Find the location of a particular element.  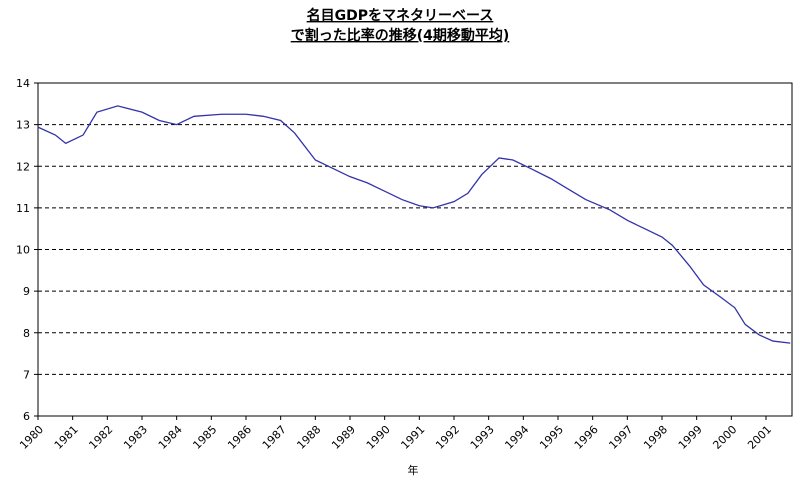

y-tick-label: 10 is located at coordinates (23, 250).